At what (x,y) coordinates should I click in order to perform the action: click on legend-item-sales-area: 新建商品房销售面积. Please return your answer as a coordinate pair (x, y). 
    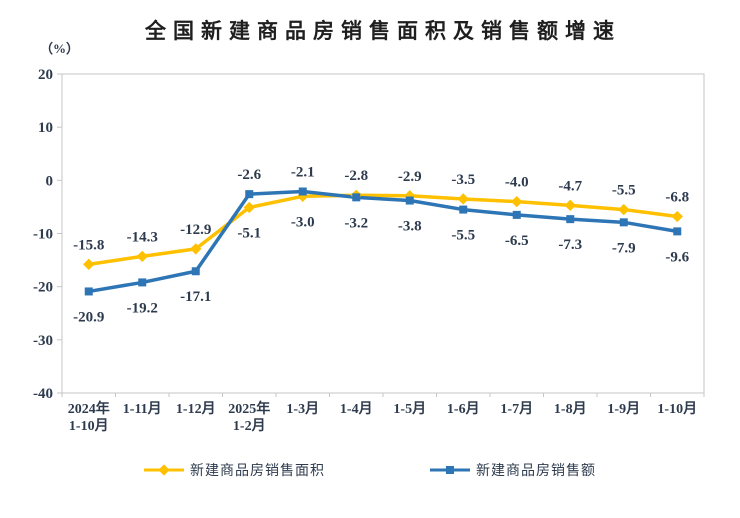
    Looking at the image, I should click on (234, 470).